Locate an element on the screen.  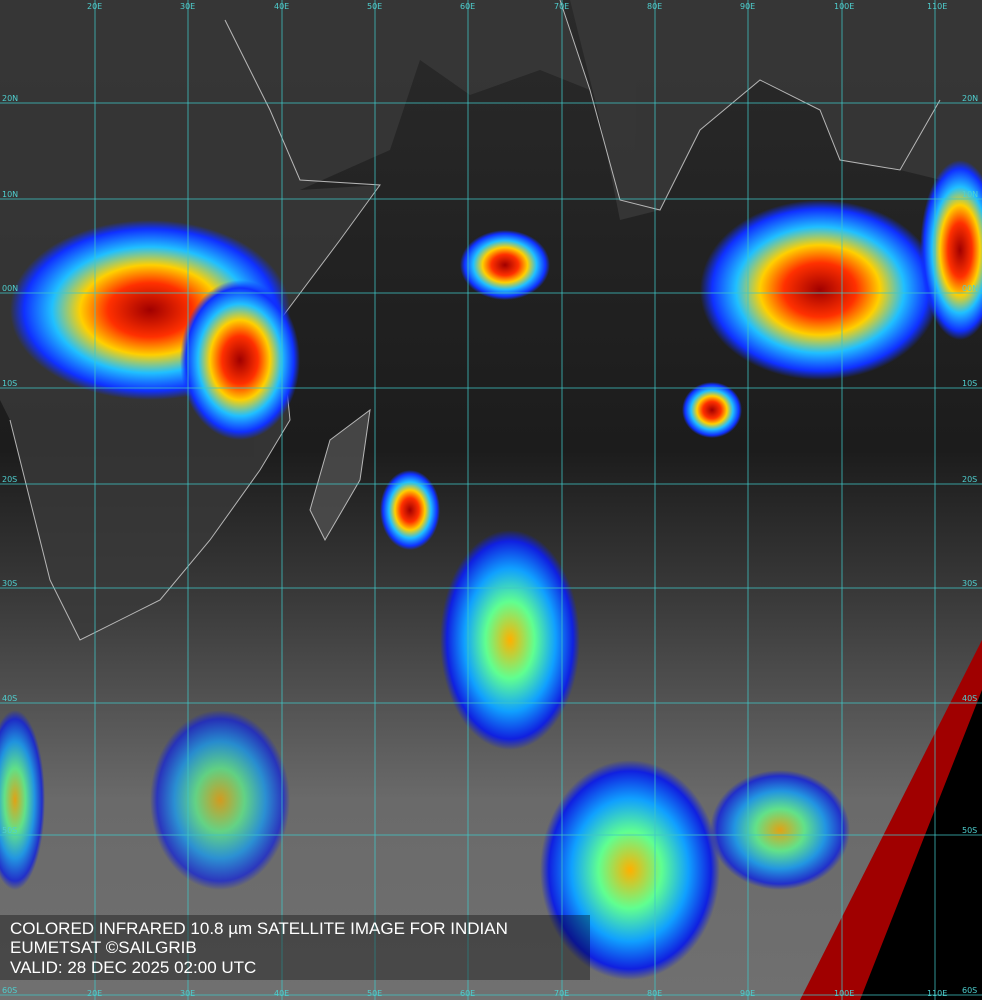
caption-line: EUMETSAT ©SAILGRIB is located at coordinates (103, 947).